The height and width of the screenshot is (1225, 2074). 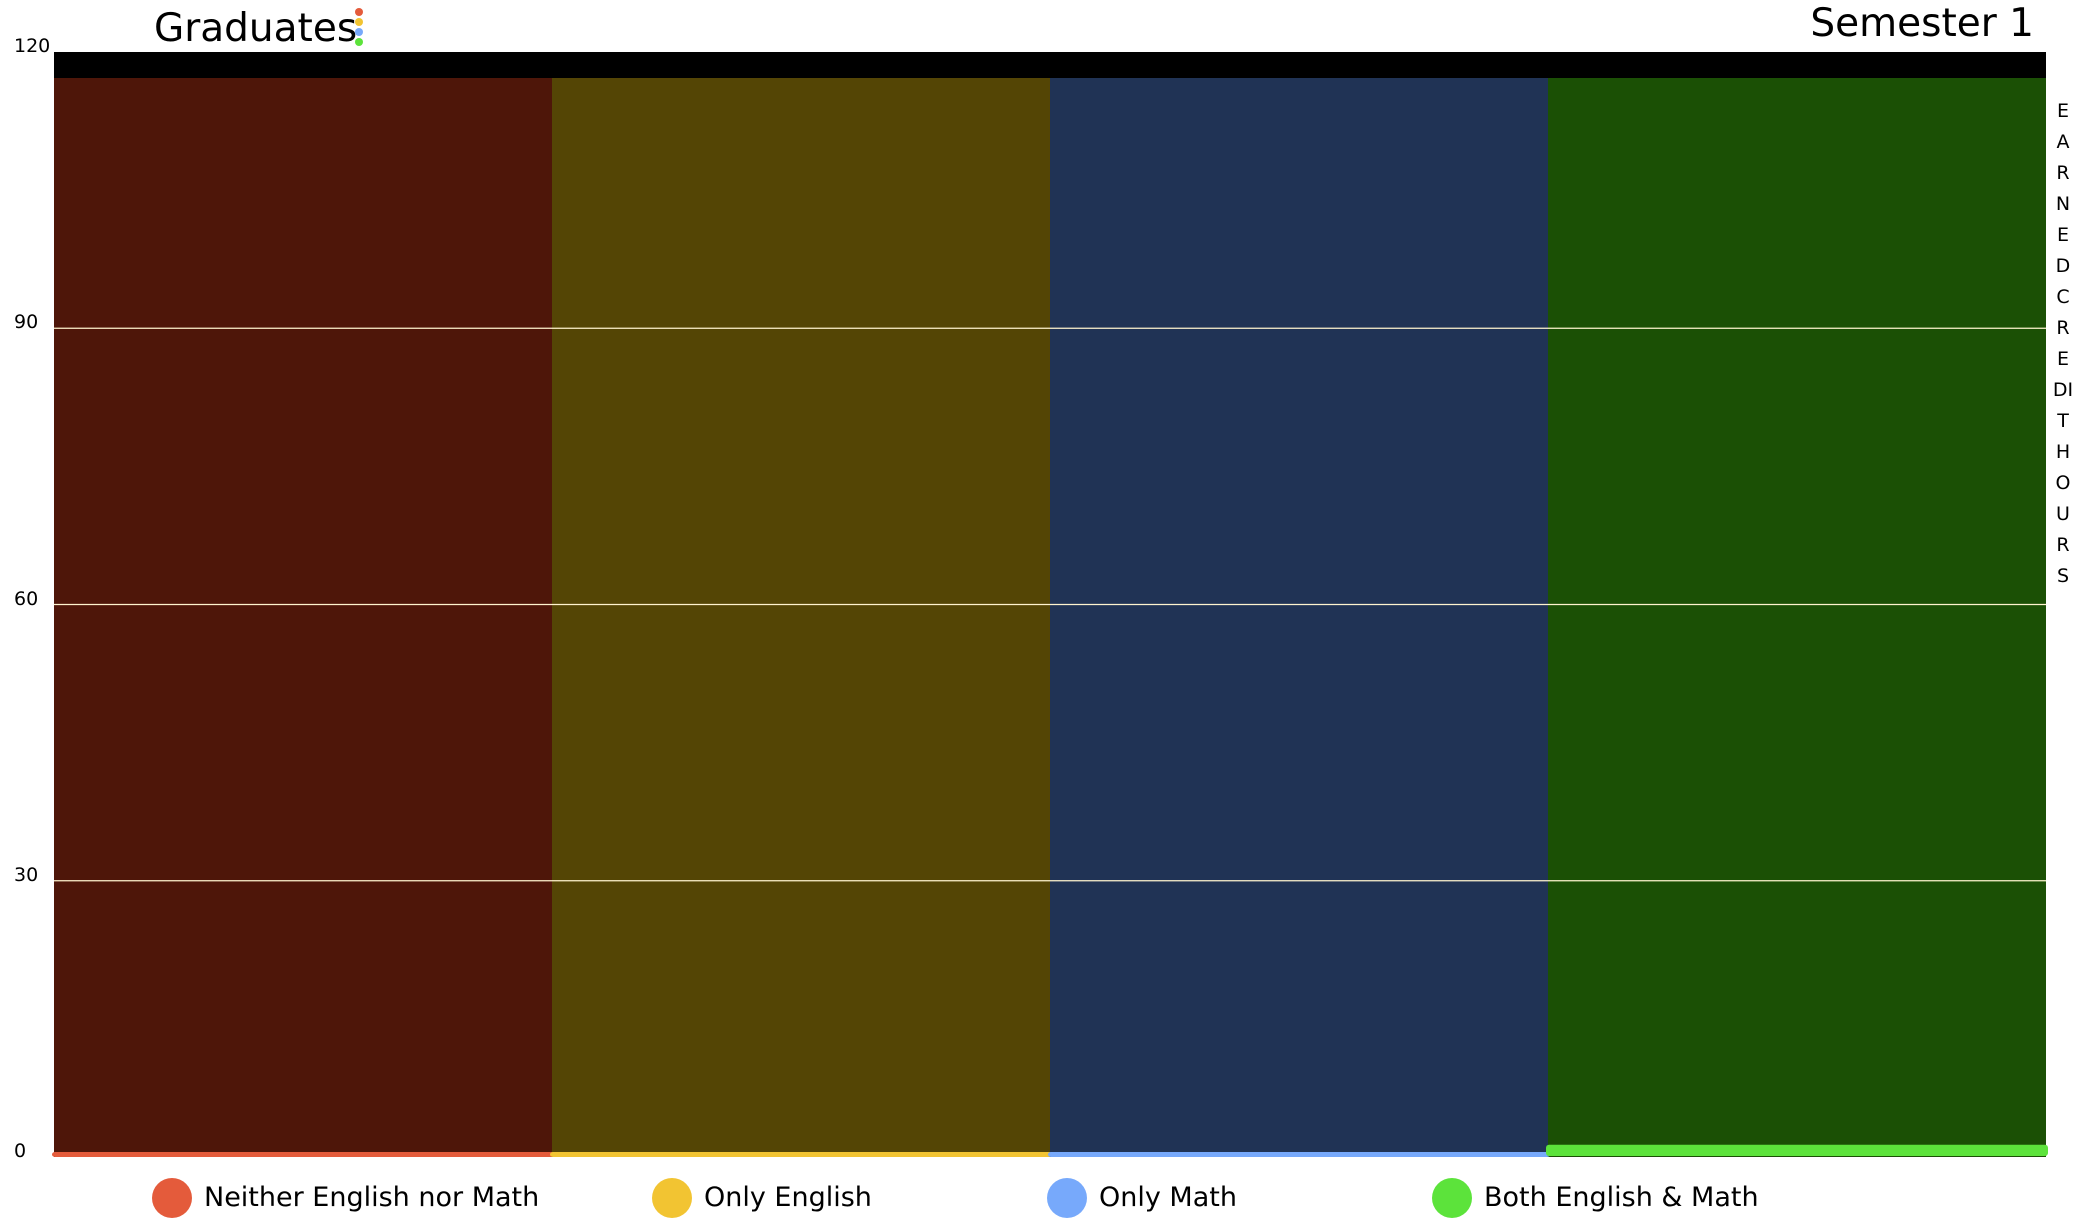 I want to click on legend-label: Only English, so click(x=788, y=1197).